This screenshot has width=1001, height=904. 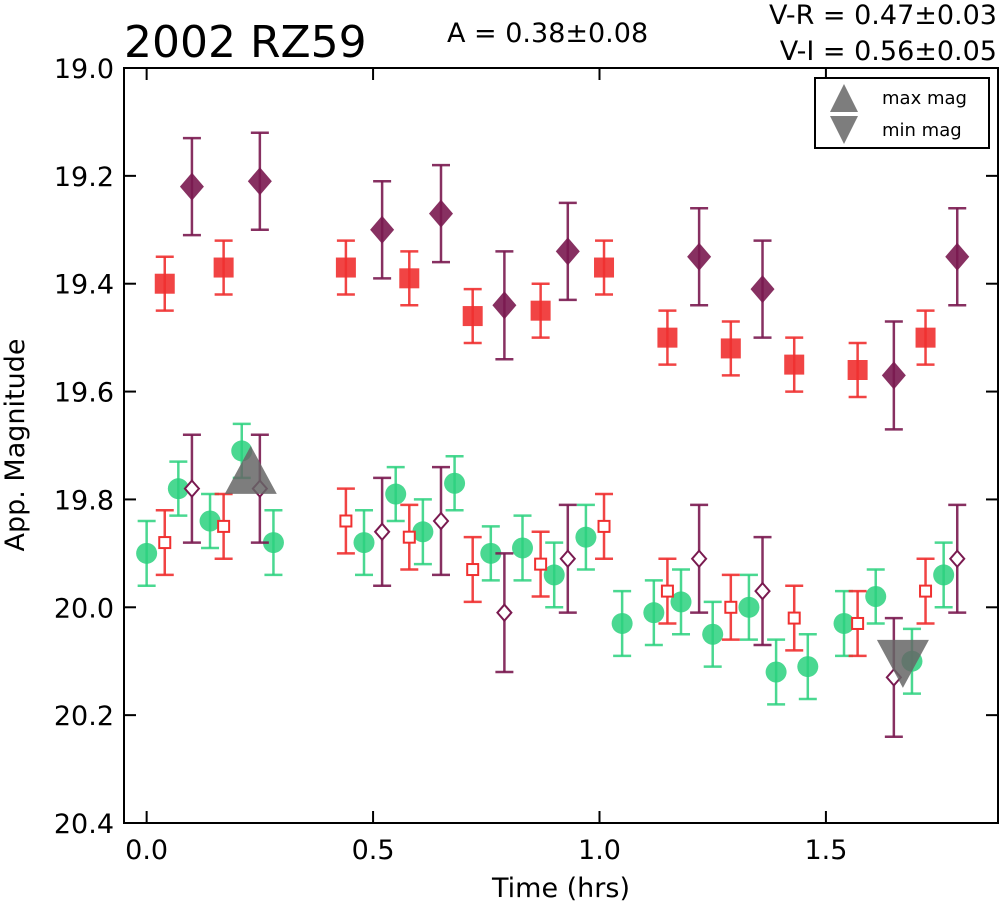 I want to click on vr-color-annotation: V-R = 0.47±0.03, so click(x=883, y=15).